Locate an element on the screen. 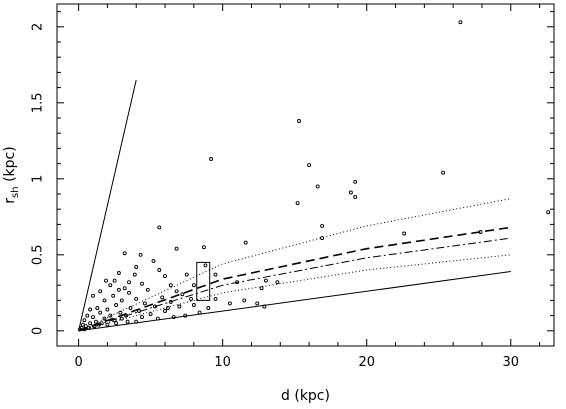 The width and height of the screenshot is (566, 409). y-axis-label-subscript: sh is located at coordinates (15, 192).